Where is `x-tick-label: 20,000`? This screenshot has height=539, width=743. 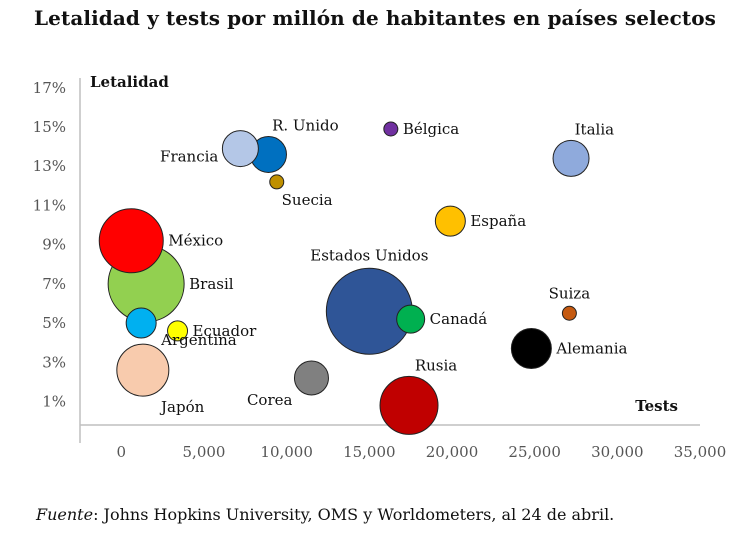
x-tick-label: 20,000 is located at coordinates (452, 452).